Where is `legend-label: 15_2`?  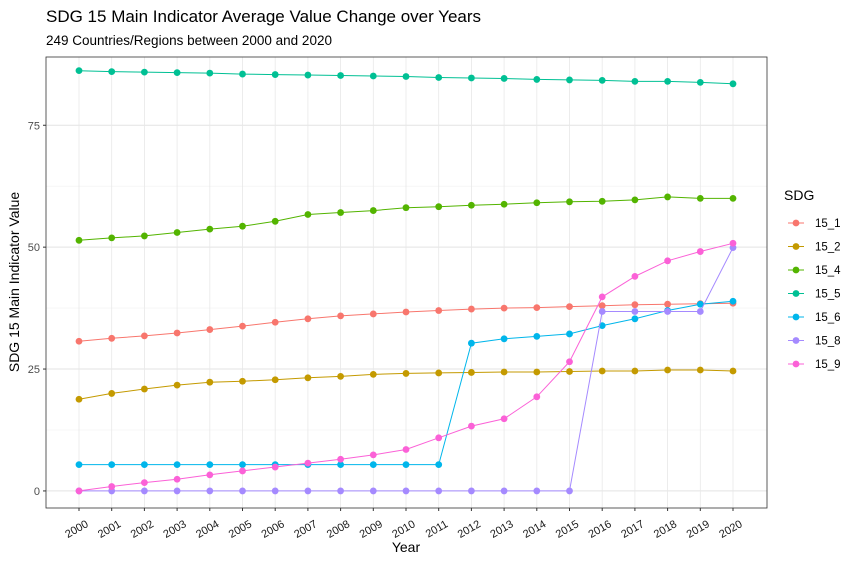 legend-label: 15_2 is located at coordinates (828, 248).